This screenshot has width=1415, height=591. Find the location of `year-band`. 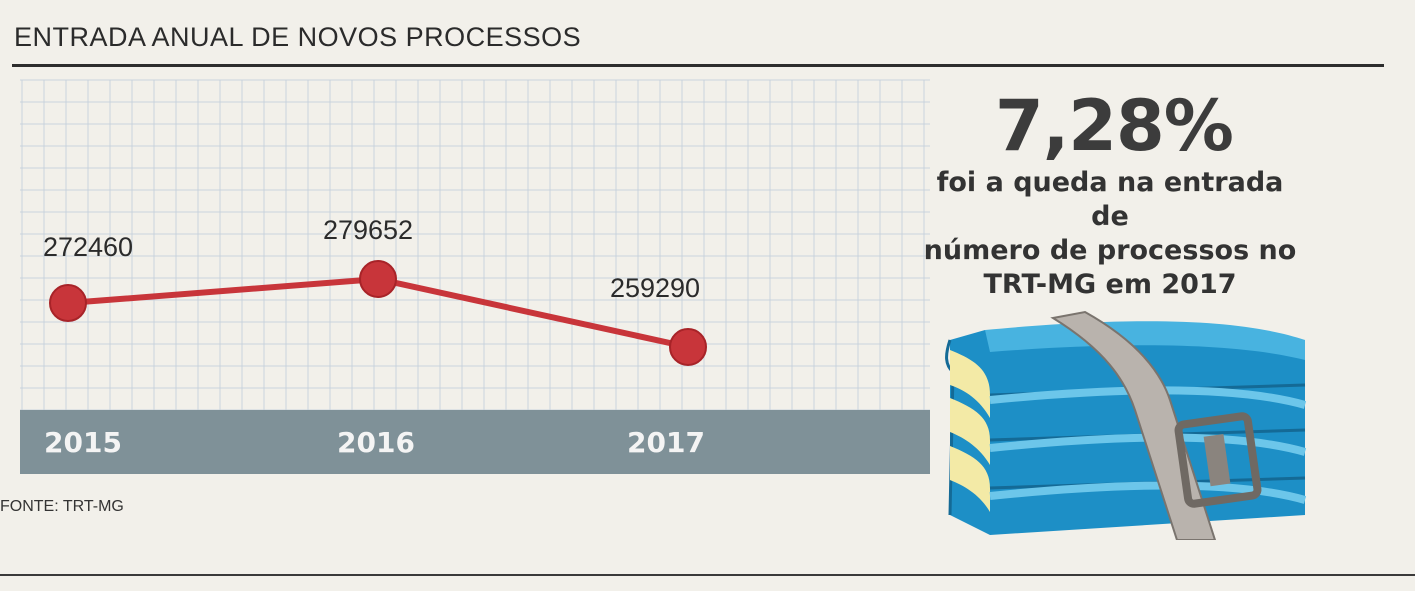

year-band is located at coordinates (475, 442).